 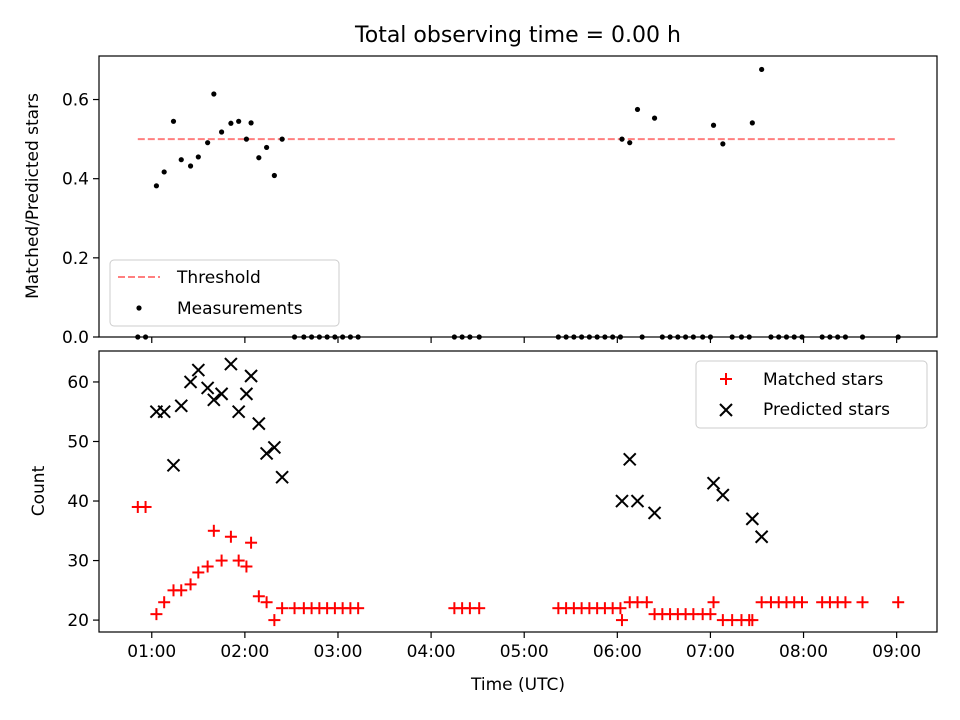 I want to click on x-tick-label: 04:00, so click(x=431, y=652).